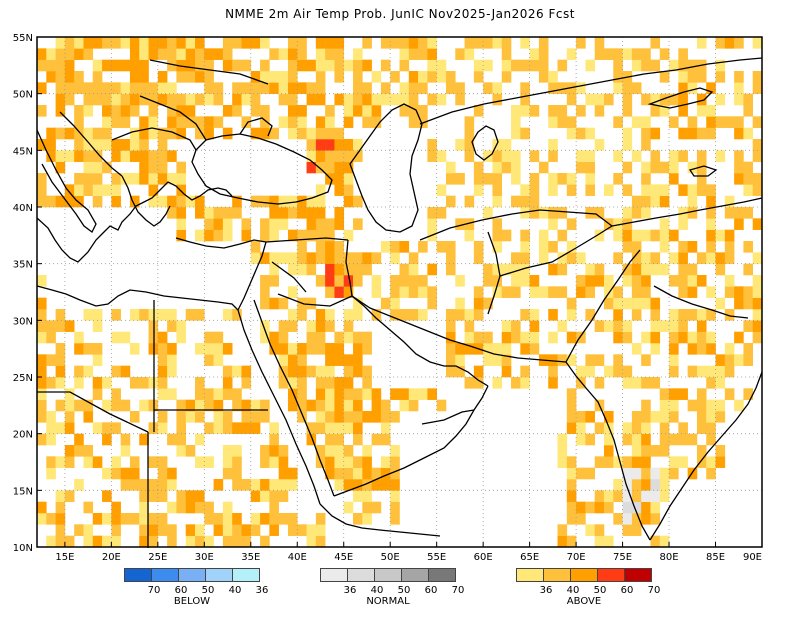 The width and height of the screenshot is (800, 618). I want to click on legend-above-label: ABOVE, so click(584, 601).